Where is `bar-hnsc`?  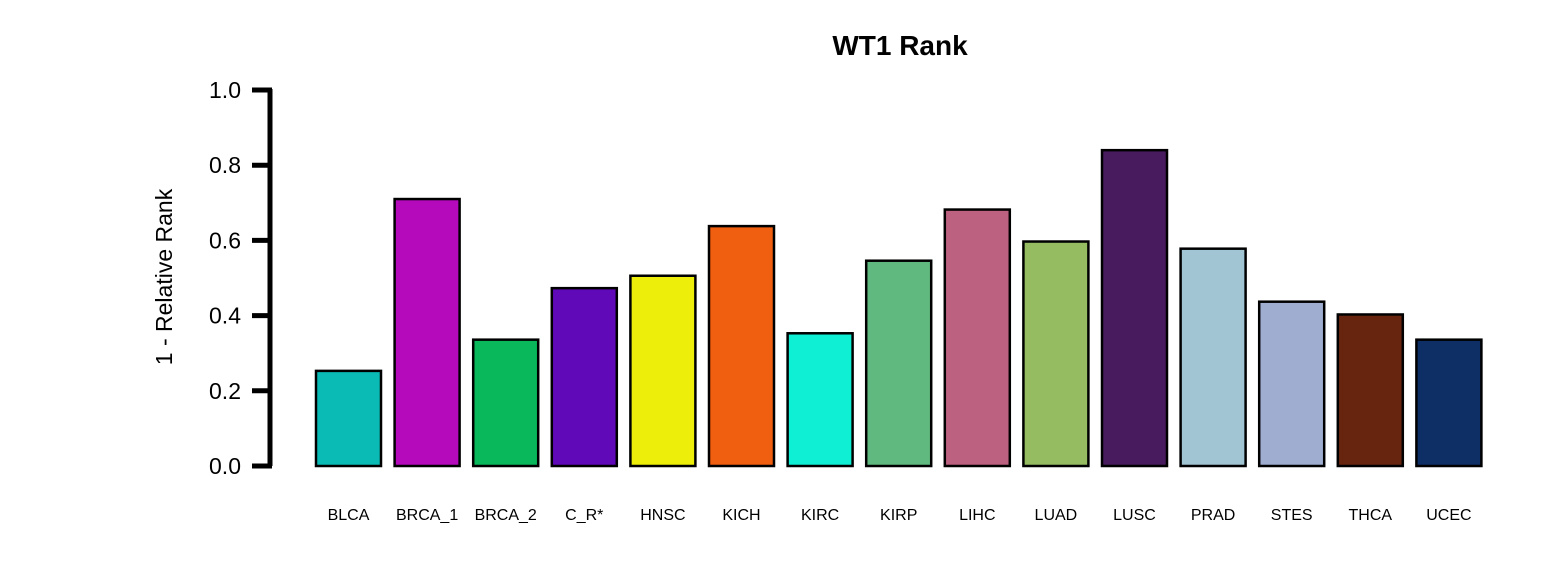
bar-hnsc is located at coordinates (663, 371).